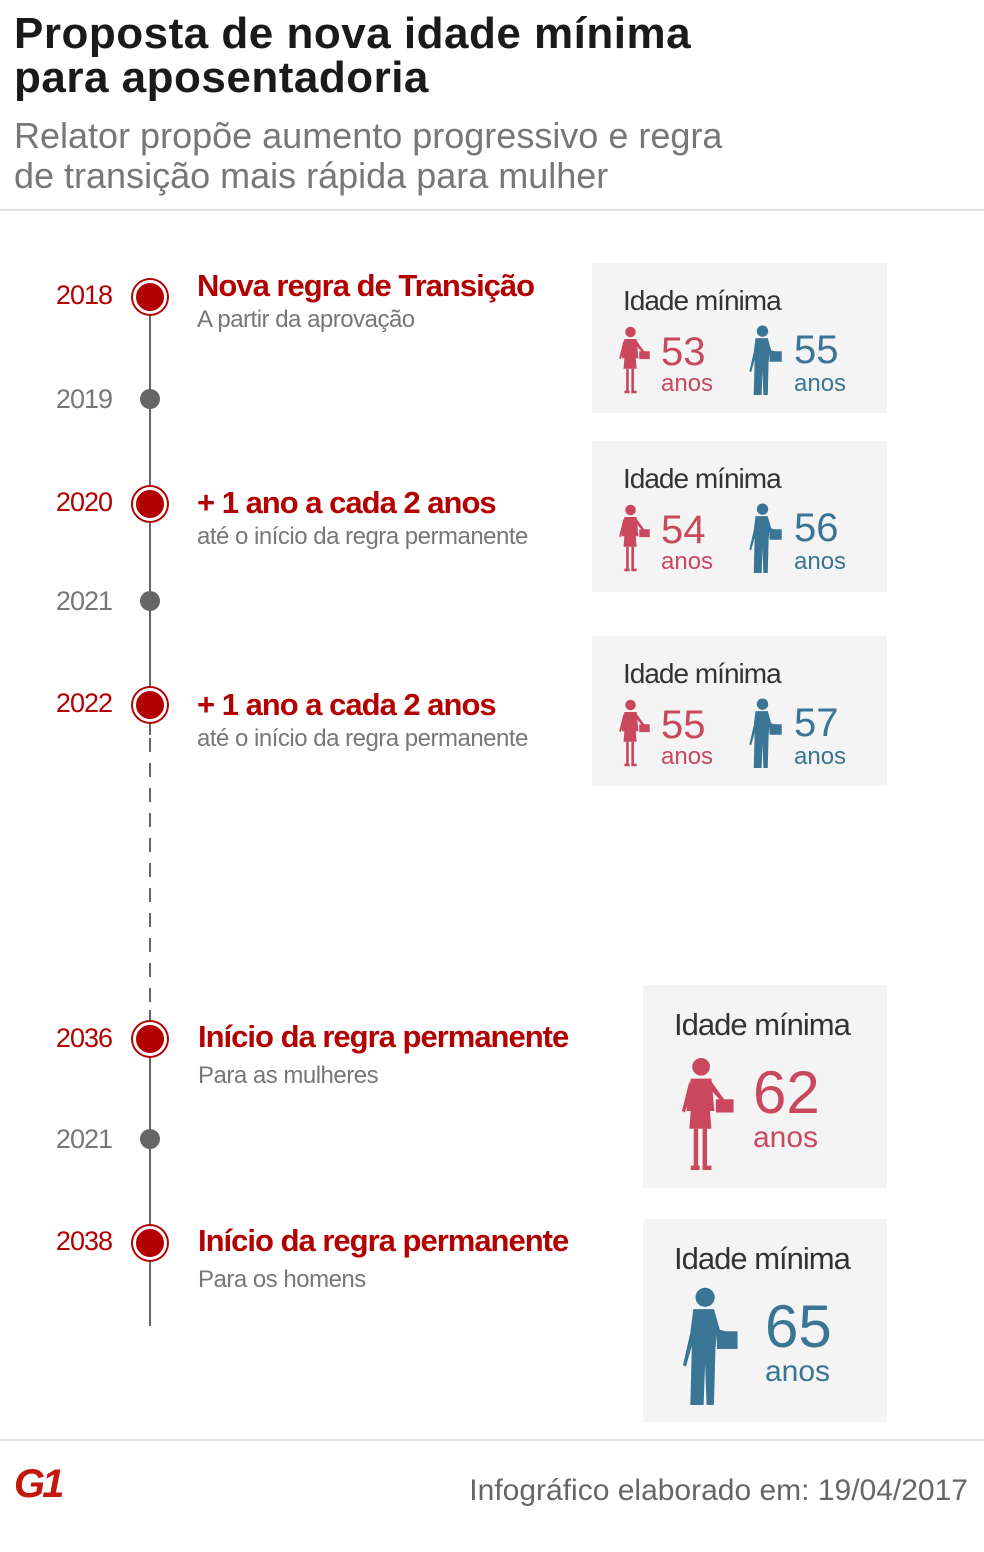 This screenshot has height=1552, width=984. I want to click on age-card: Idade mínima 55 anos 57 anos, so click(739, 711).